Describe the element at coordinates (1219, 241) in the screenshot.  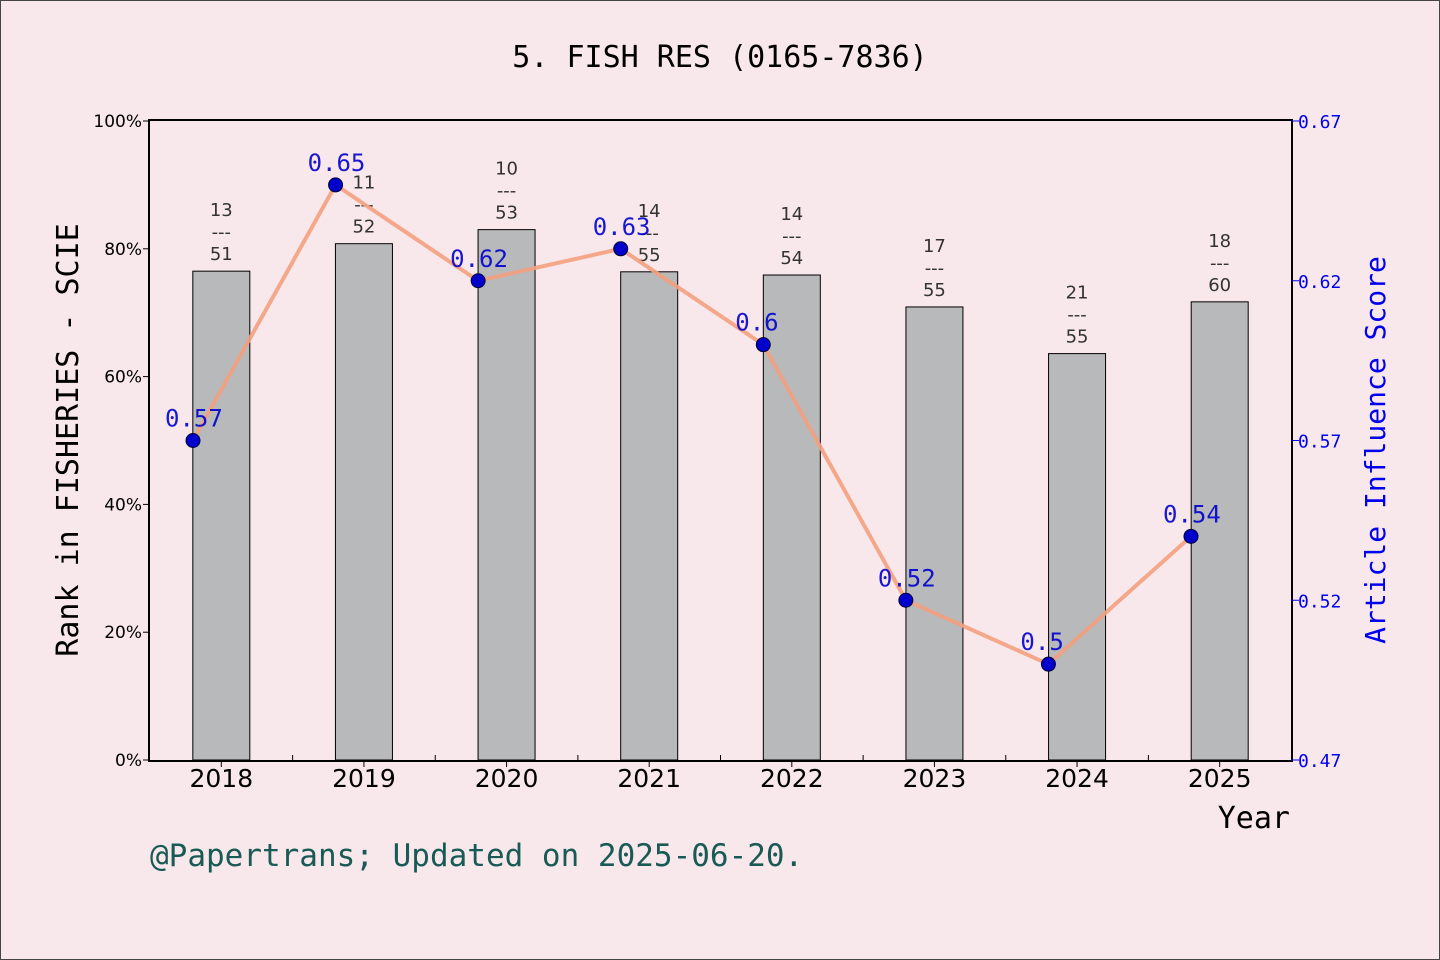
I see `rank-label-2025: 18` at that location.